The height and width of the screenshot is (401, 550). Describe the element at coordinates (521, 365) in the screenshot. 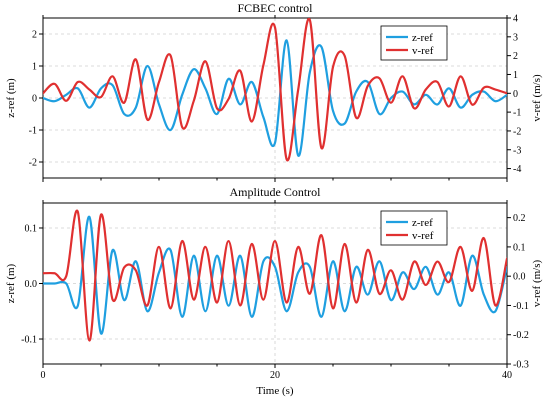

I see `y2-tick-label: -0.3` at that location.